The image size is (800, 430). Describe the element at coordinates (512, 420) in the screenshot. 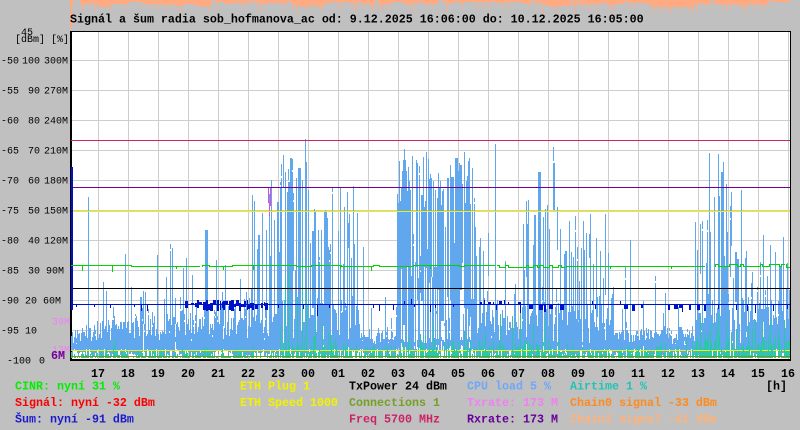

I see `svg-text: Rxrate: 173 M` at that location.